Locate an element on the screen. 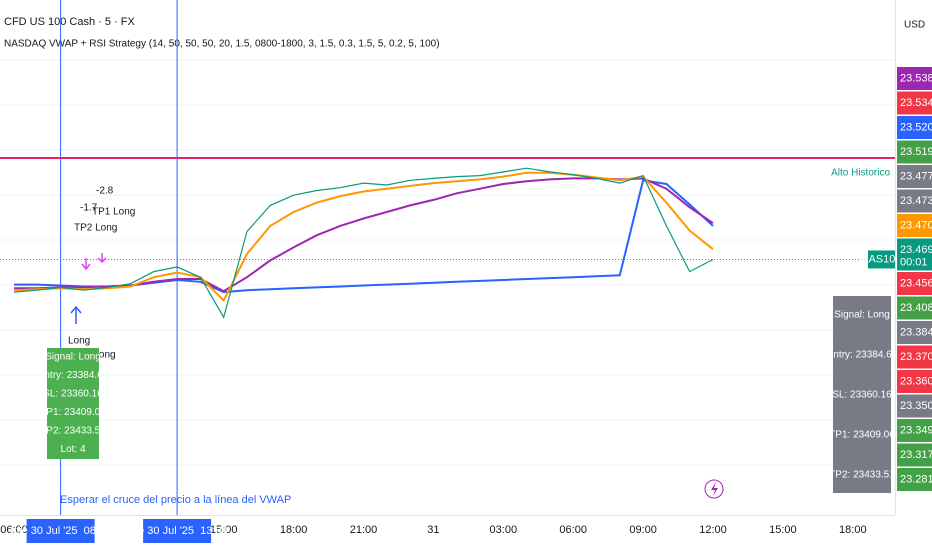  annotation: Long is located at coordinates (79, 341).